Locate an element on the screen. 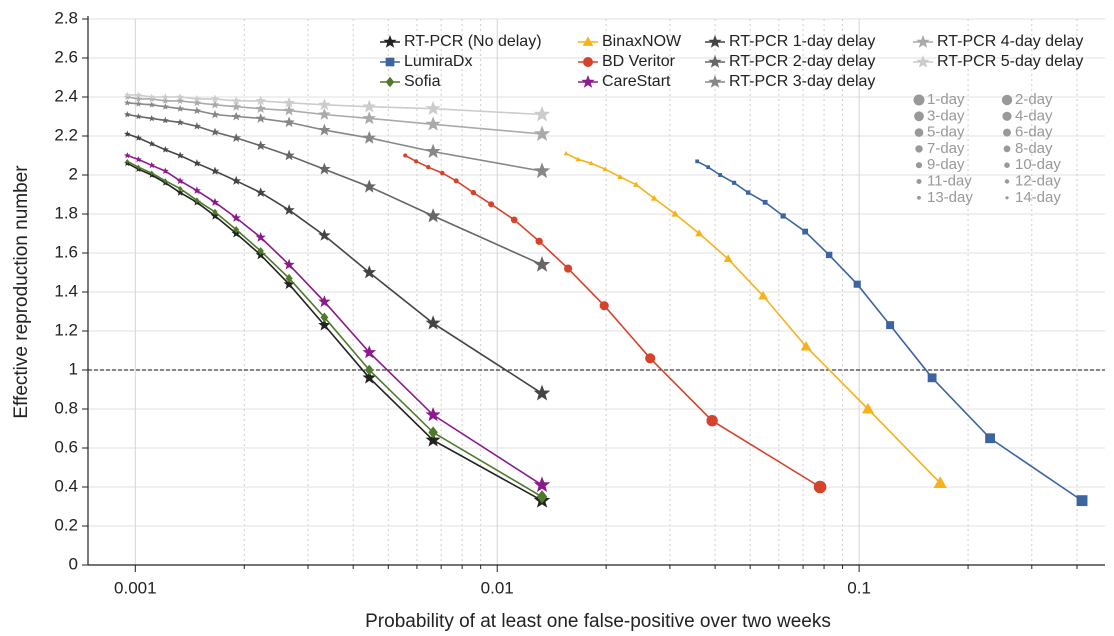 This screenshot has width=1114, height=636. legend-label: LumiraDx is located at coordinates (438, 61).